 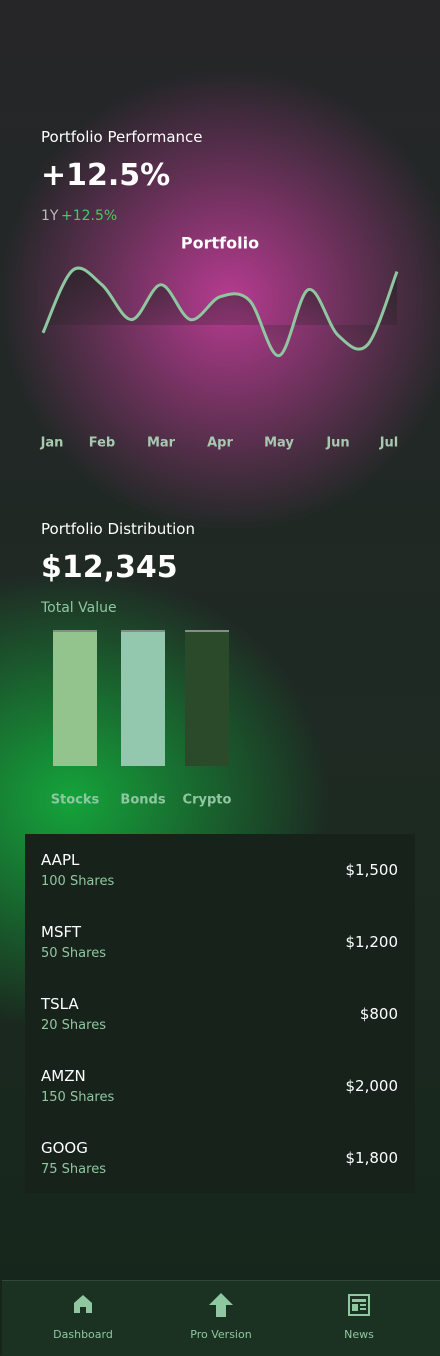 I want to click on performance-value: +12.5%, so click(x=106, y=175).